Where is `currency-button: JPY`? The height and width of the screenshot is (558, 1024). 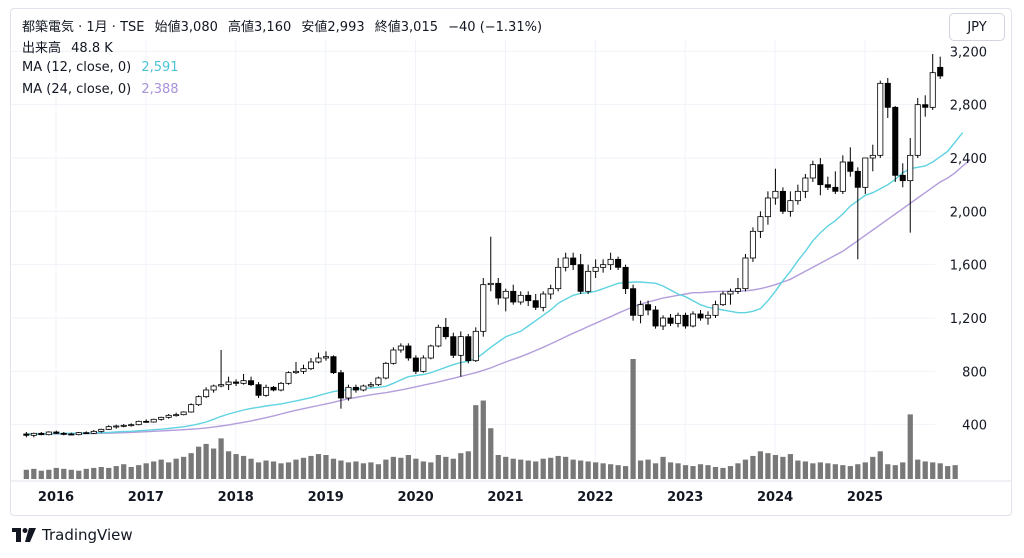
currency-button: JPY is located at coordinates (977, 27).